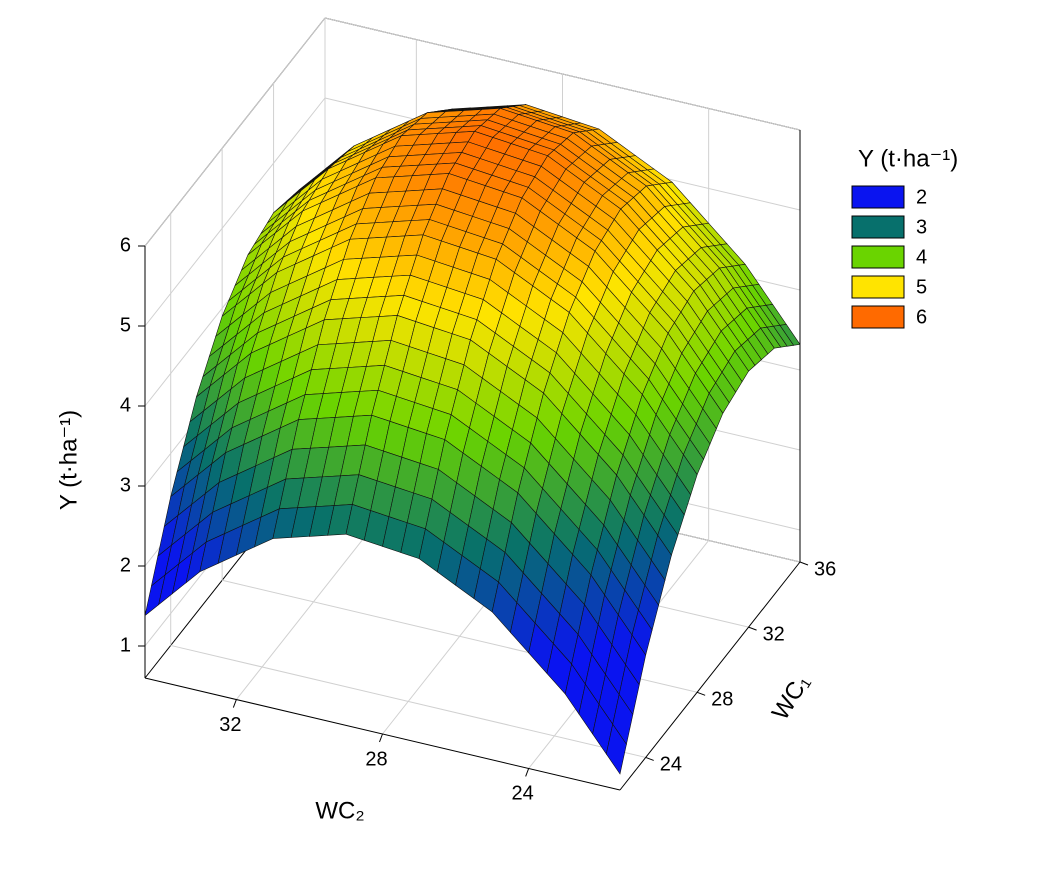 This screenshot has width=1064, height=877. What do you see at coordinates (68, 460) in the screenshot?
I see `z-axis-title: Y (t·ha⁻¹)` at bounding box center [68, 460].